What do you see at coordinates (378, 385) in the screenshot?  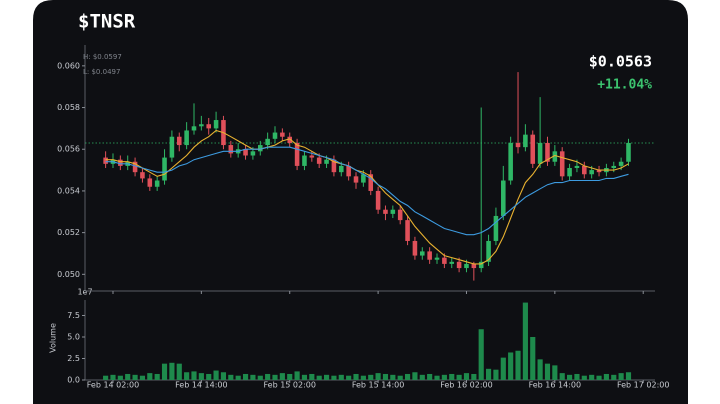 I see `x-tick-label: Feb 15 14:00` at bounding box center [378, 385].